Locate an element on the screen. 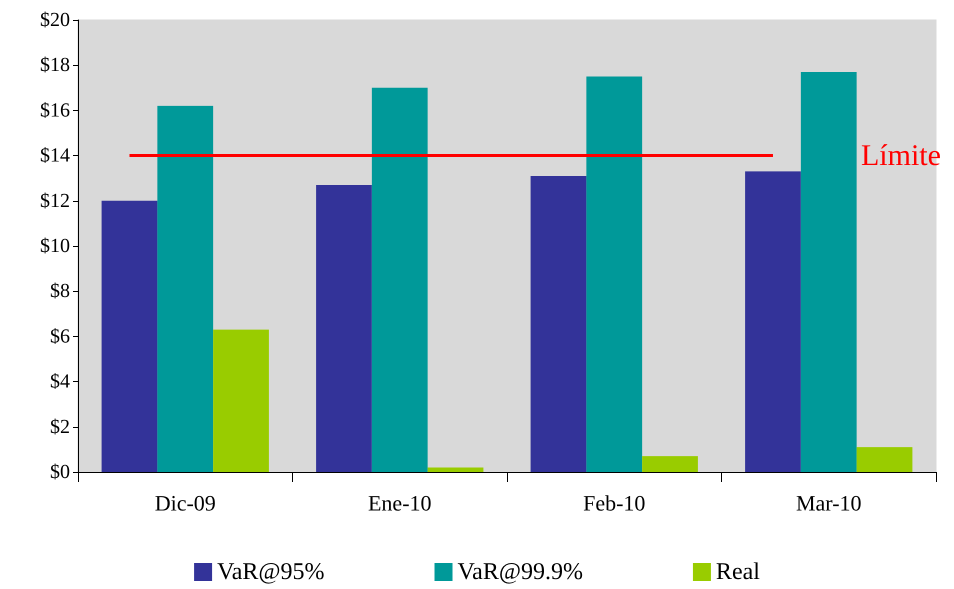 Image resolution: width=954 pixels, height=589 pixels. y-tick-label: $0 is located at coordinates (60, 472).